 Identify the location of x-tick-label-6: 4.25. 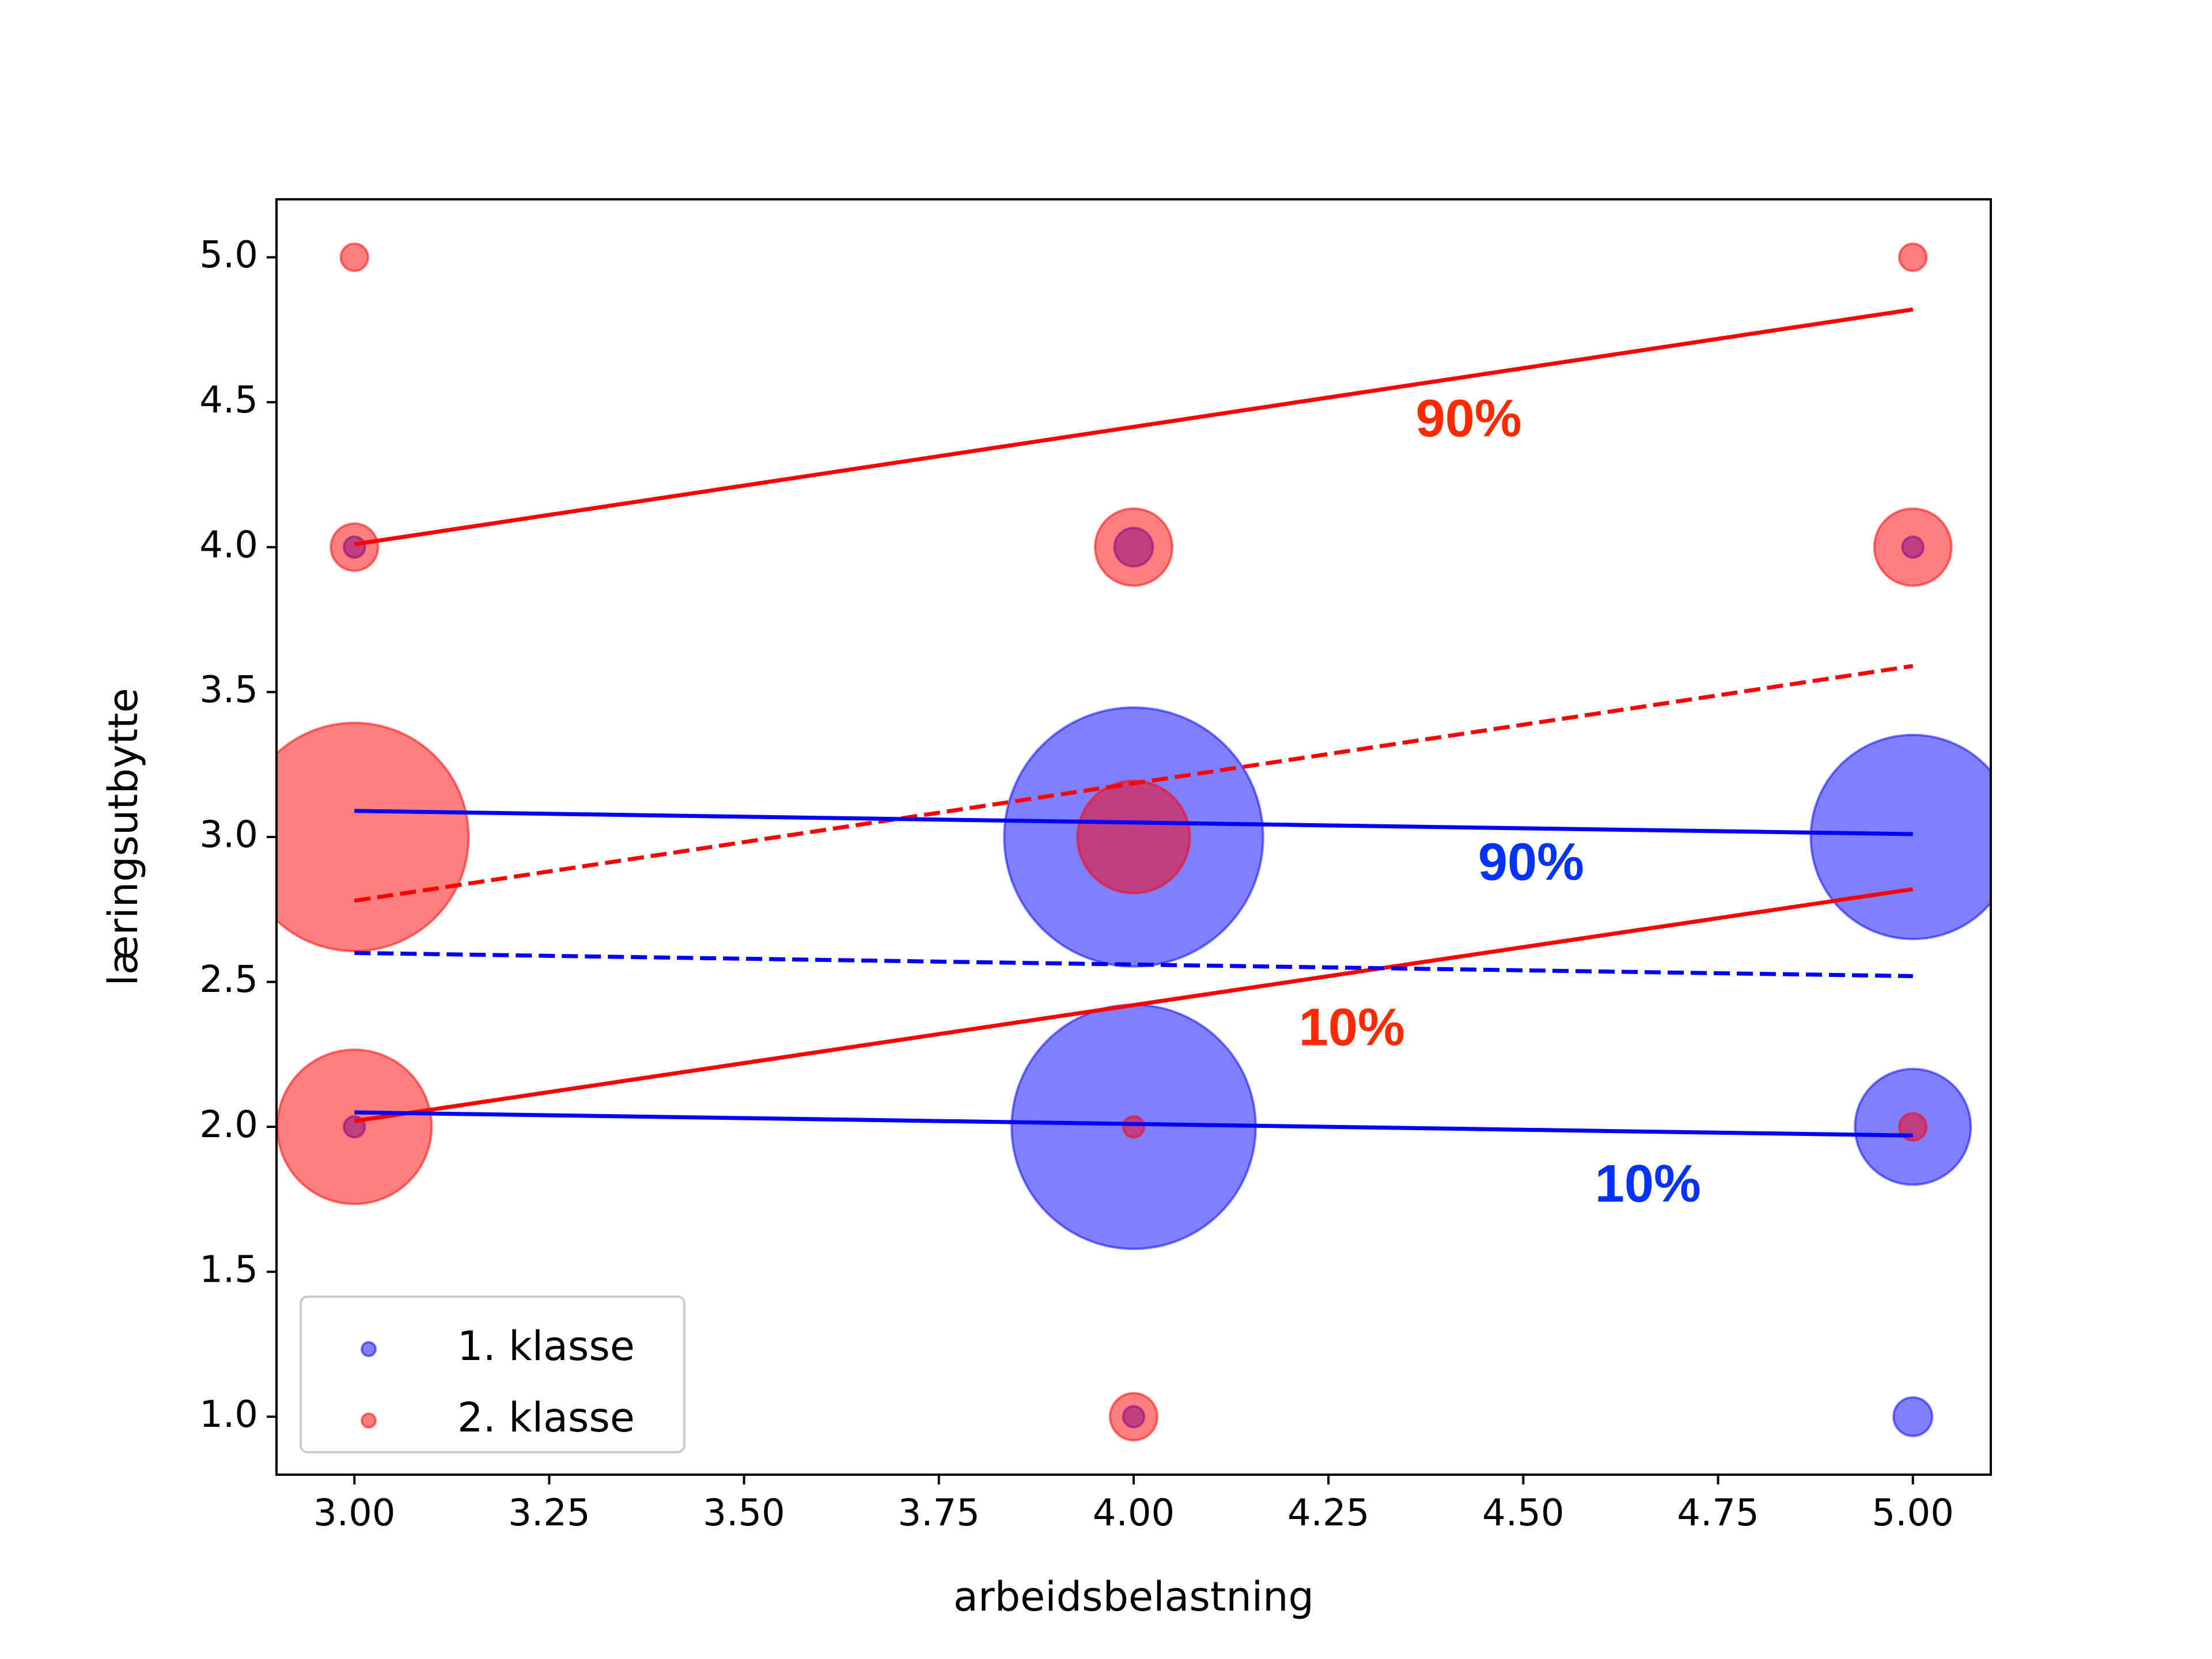
(1328, 1513).